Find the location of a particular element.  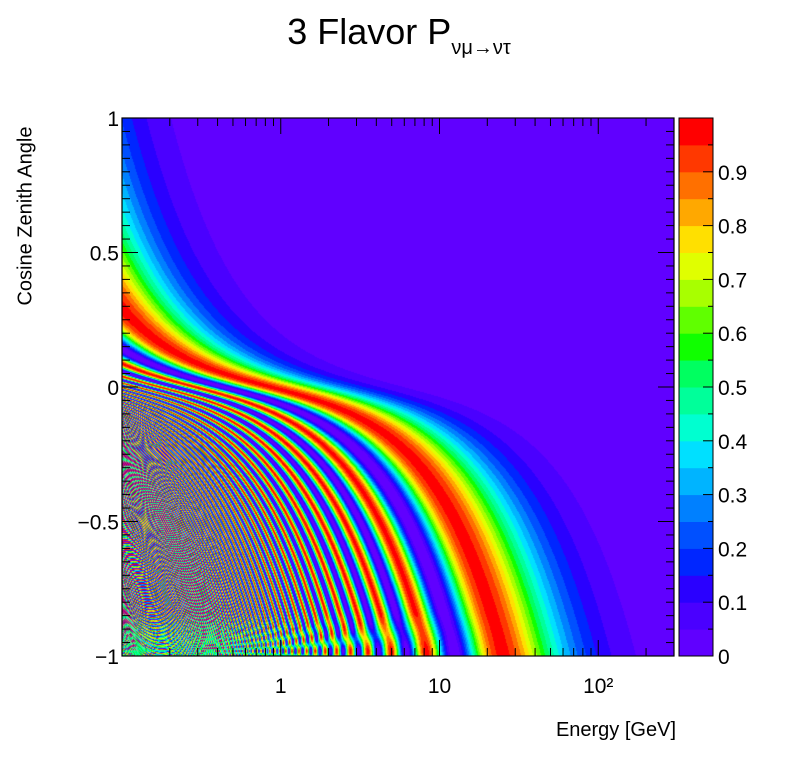

colorbar-label: 0.8 is located at coordinates (732, 227).